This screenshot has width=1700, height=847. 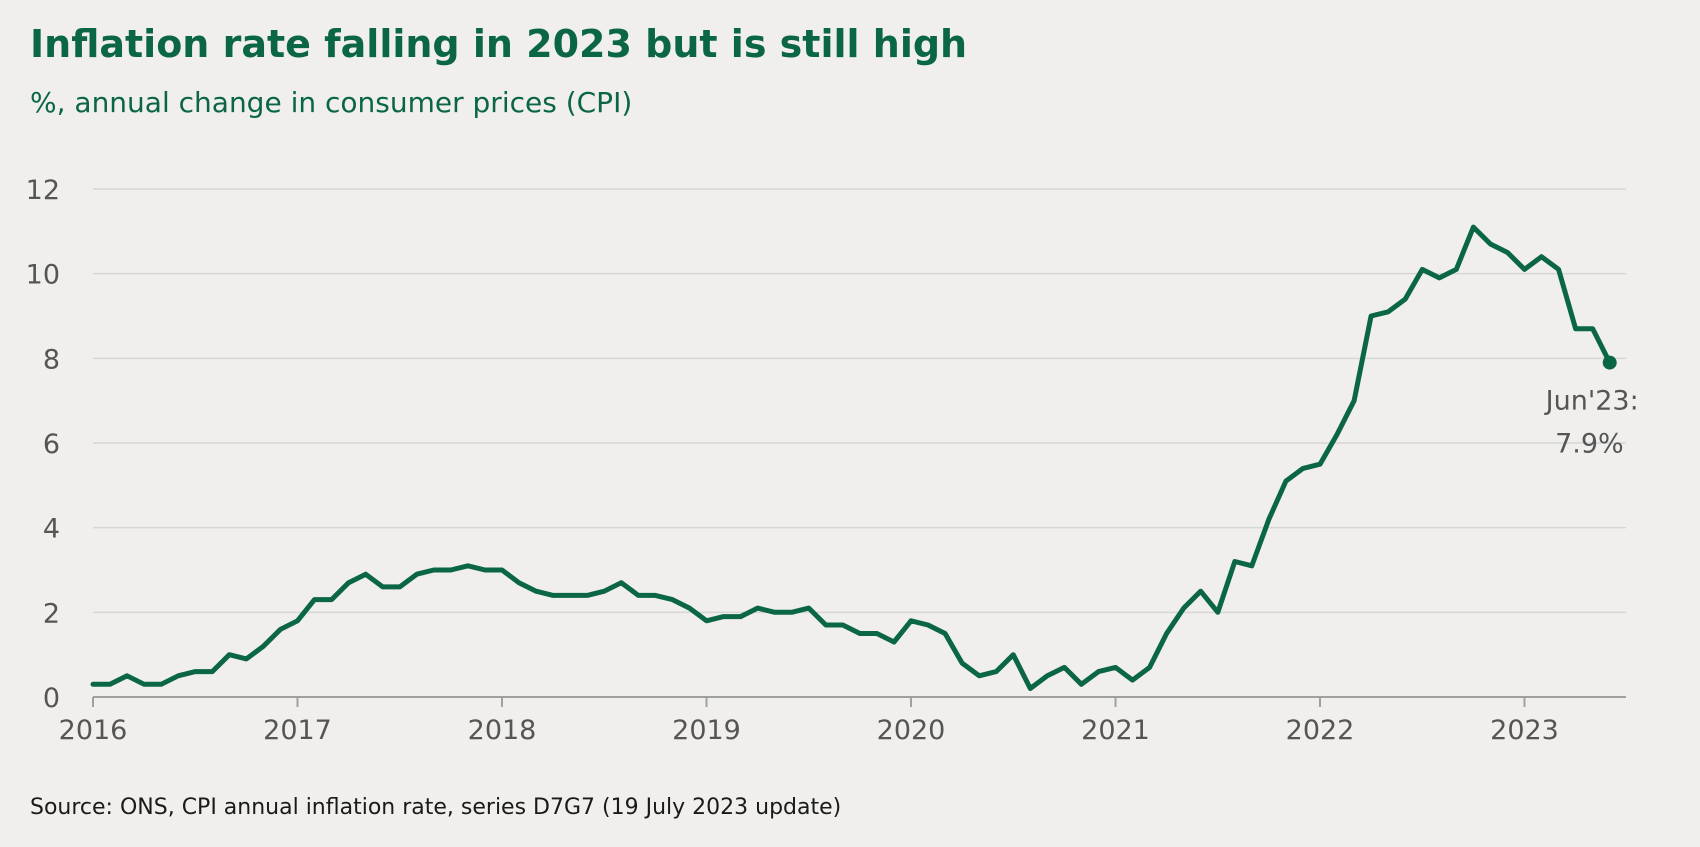 What do you see at coordinates (1589, 444) in the screenshot?
I see `annotation-label-value: 7.9%` at bounding box center [1589, 444].